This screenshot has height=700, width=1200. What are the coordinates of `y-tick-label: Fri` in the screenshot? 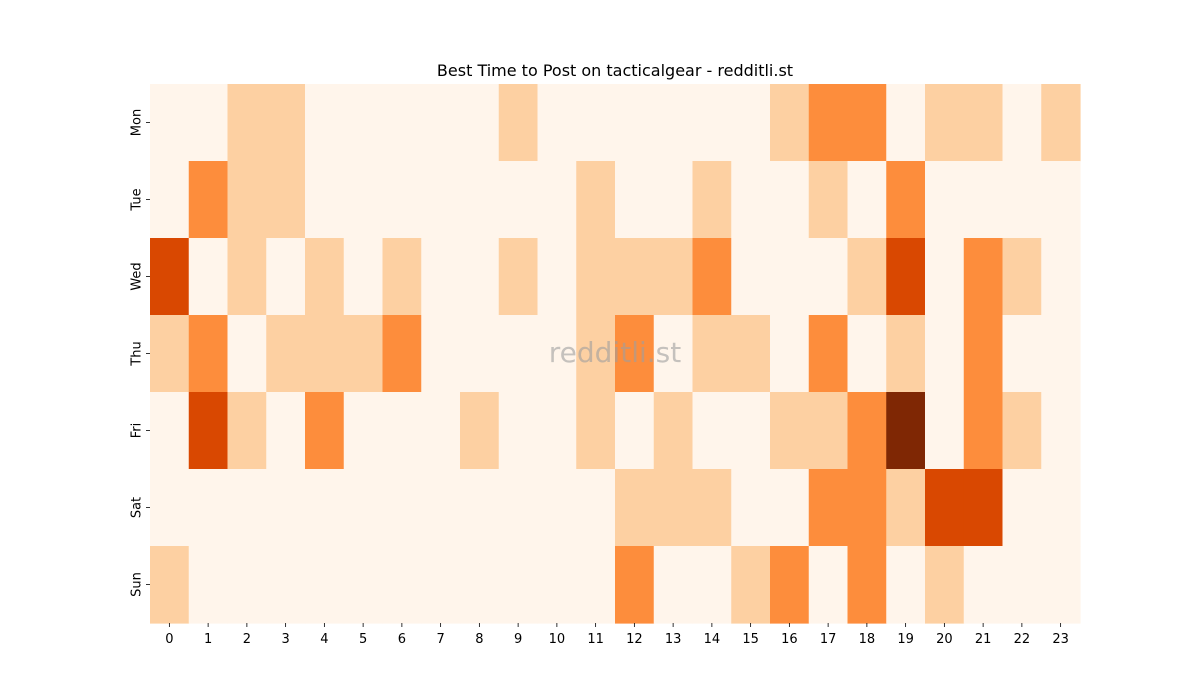 It's located at (137, 431).